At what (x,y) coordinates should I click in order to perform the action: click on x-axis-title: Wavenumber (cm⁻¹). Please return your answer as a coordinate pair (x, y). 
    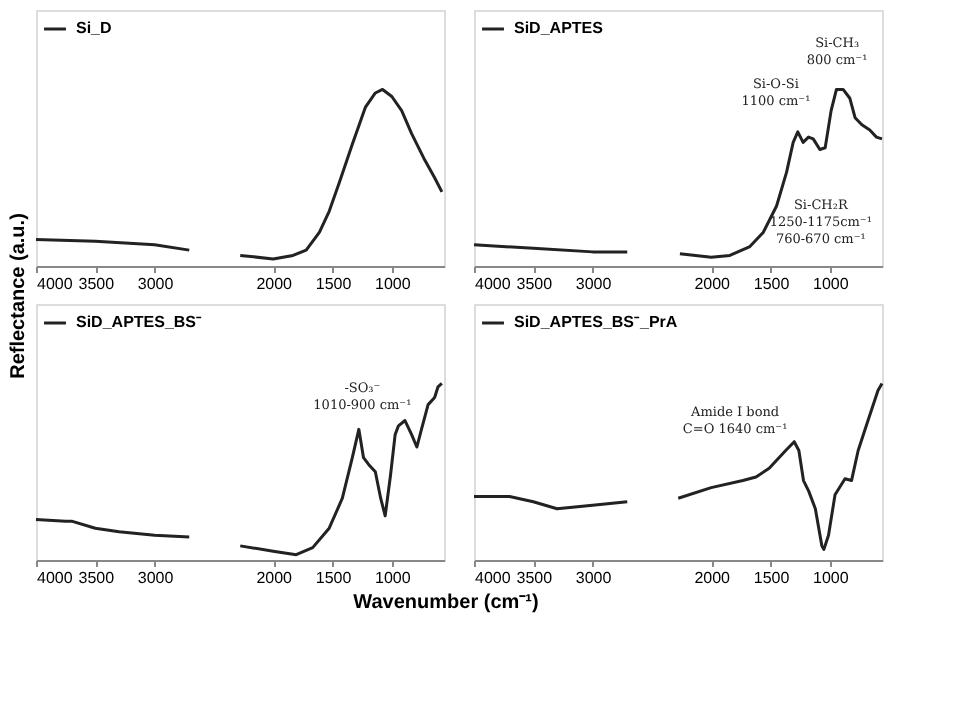
    Looking at the image, I should click on (446, 603).